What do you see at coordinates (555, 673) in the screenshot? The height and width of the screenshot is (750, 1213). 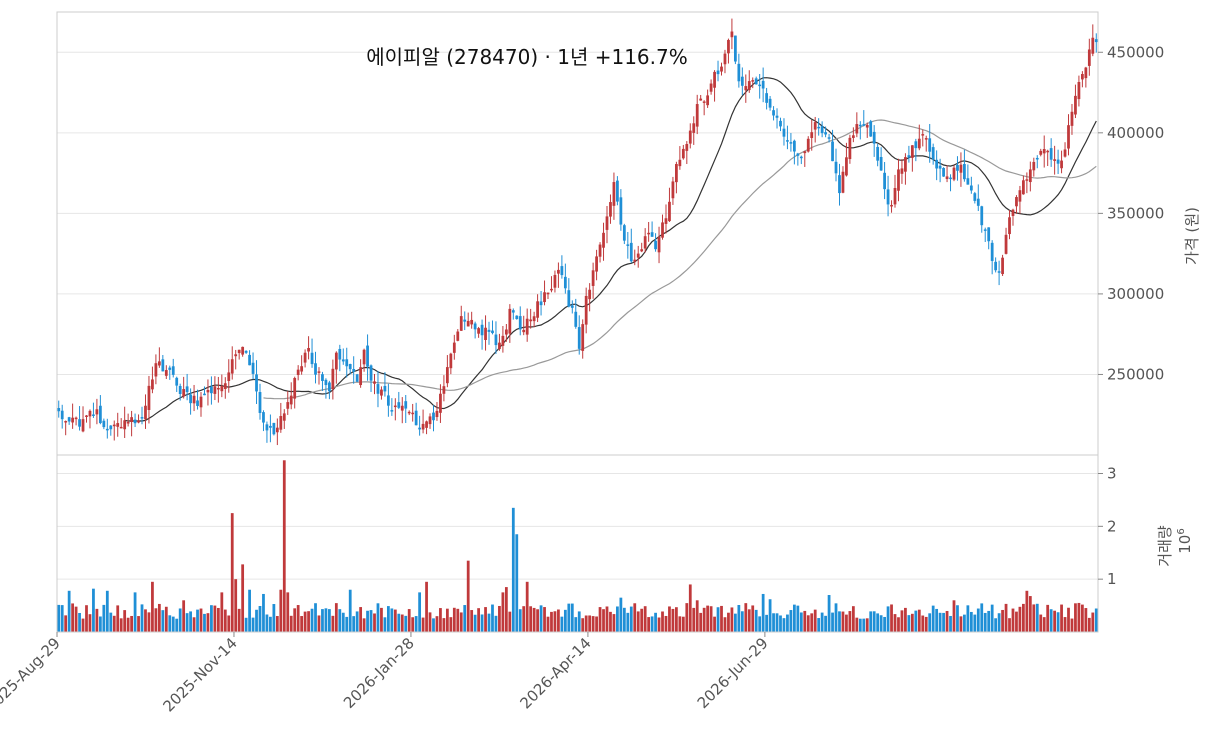 I see `date-tick-label: 2026-Apr-14` at bounding box center [555, 673].